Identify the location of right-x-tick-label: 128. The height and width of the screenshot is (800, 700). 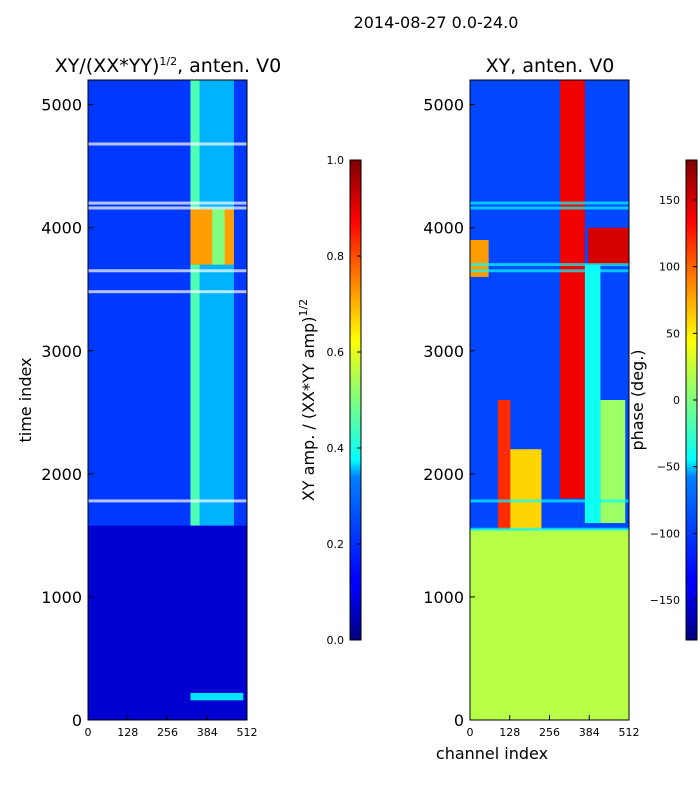
(509, 732).